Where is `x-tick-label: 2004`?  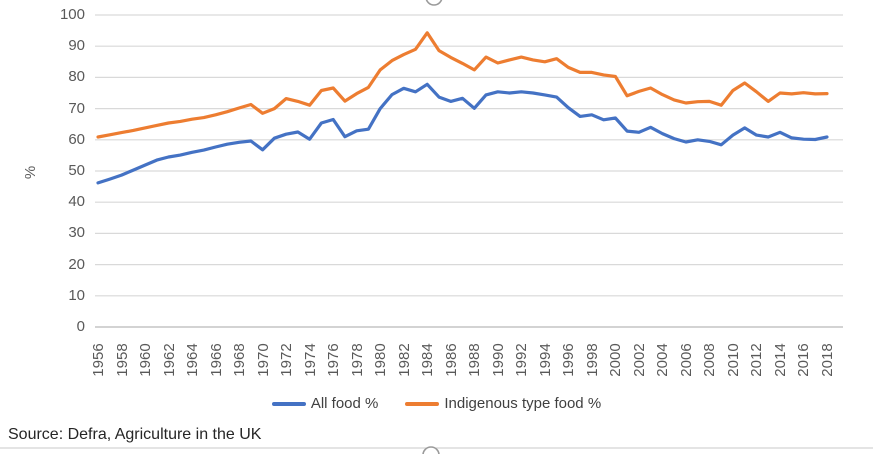 x-tick-label: 2004 is located at coordinates (662, 360).